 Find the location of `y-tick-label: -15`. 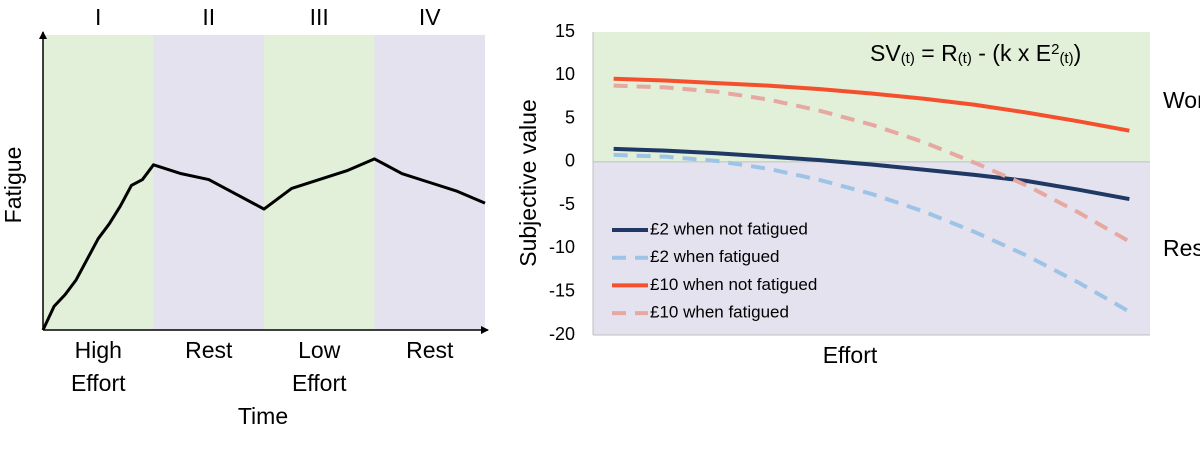

y-tick-label: -15 is located at coordinates (562, 290).